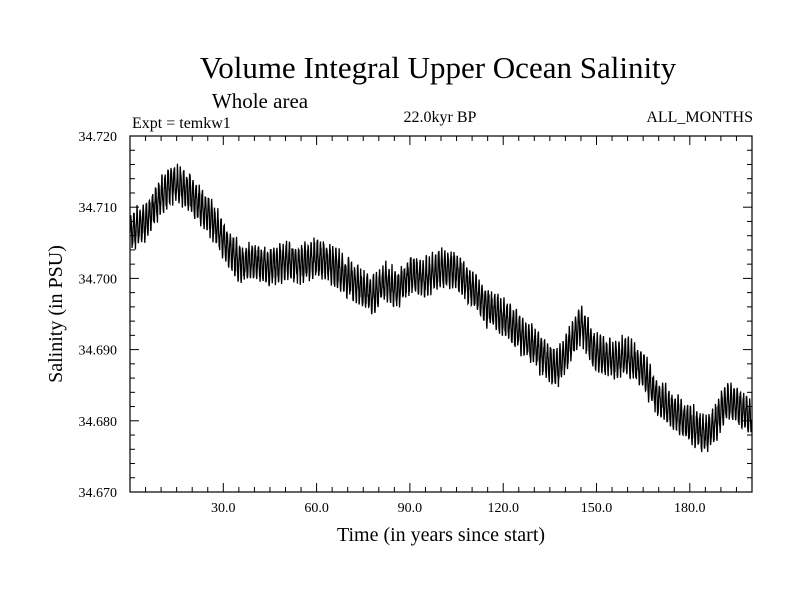  I want to click on x-tick-label: 30.0, so click(223, 508).